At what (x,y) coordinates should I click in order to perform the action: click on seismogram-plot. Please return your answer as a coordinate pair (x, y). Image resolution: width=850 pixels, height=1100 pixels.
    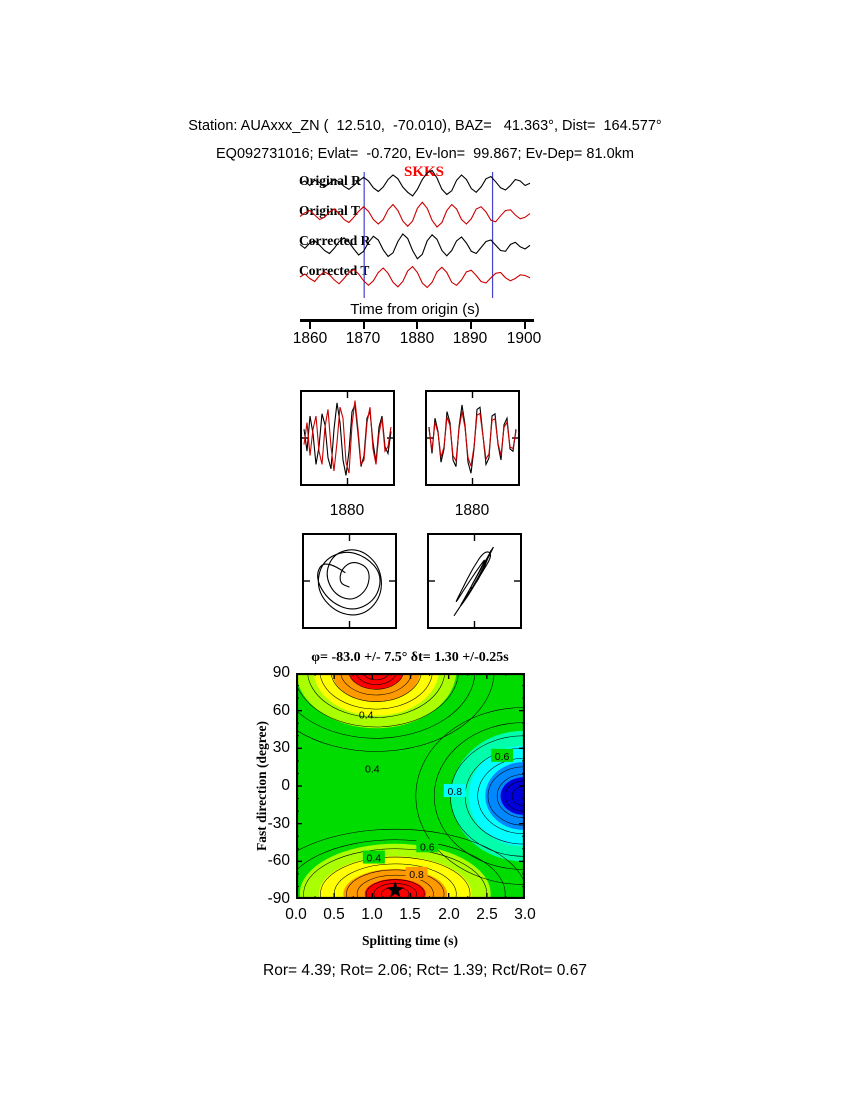
    Looking at the image, I should click on (415, 234).